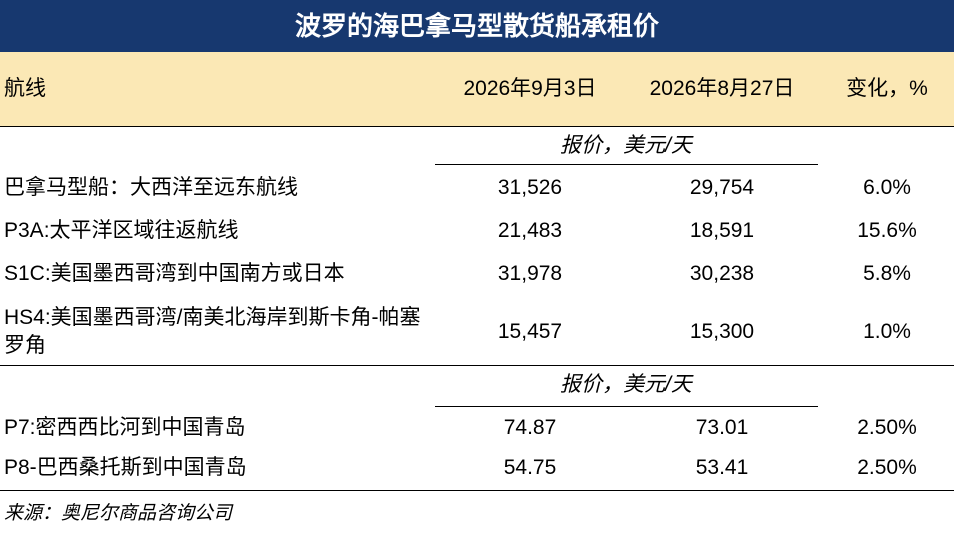  Describe the element at coordinates (530, 273) in the screenshot. I see `row-value: 31,978` at that location.